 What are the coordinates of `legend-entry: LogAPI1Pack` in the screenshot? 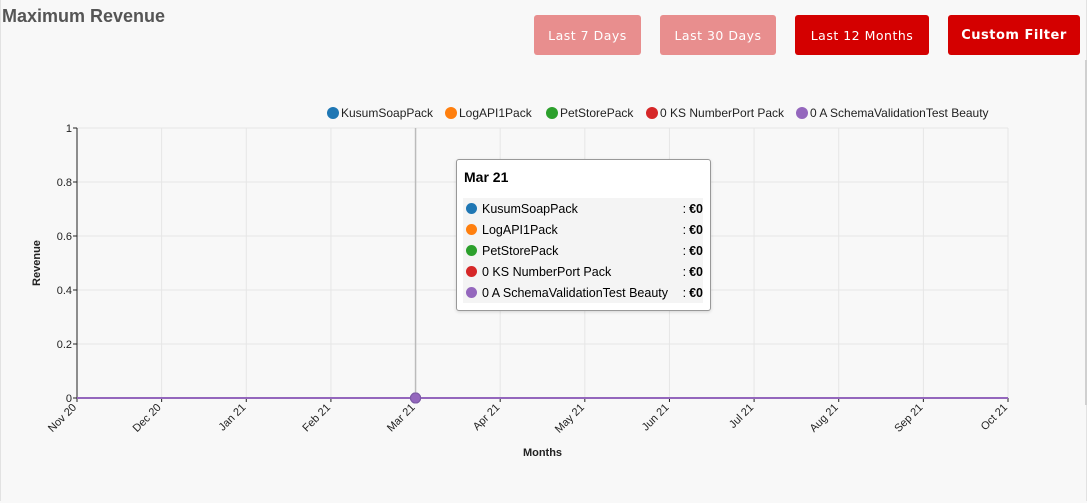 It's located at (496, 113).